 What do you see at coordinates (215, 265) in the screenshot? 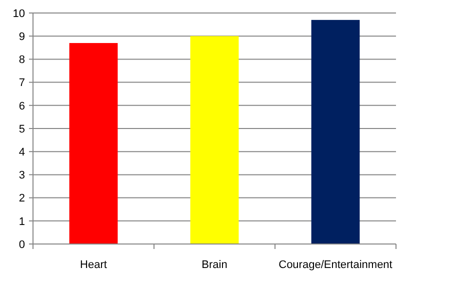
I see `x-tick-label: Brain` at bounding box center [215, 265].